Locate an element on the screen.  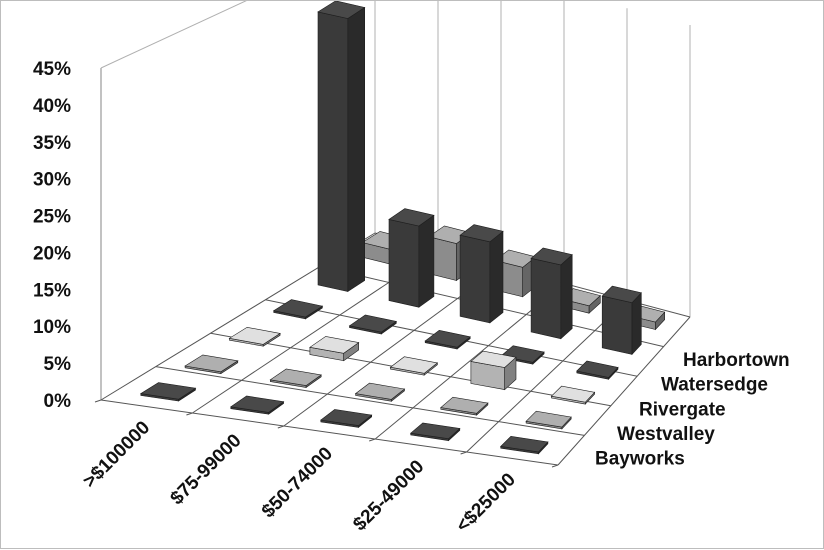
series-label: Watersedge is located at coordinates (714, 385).